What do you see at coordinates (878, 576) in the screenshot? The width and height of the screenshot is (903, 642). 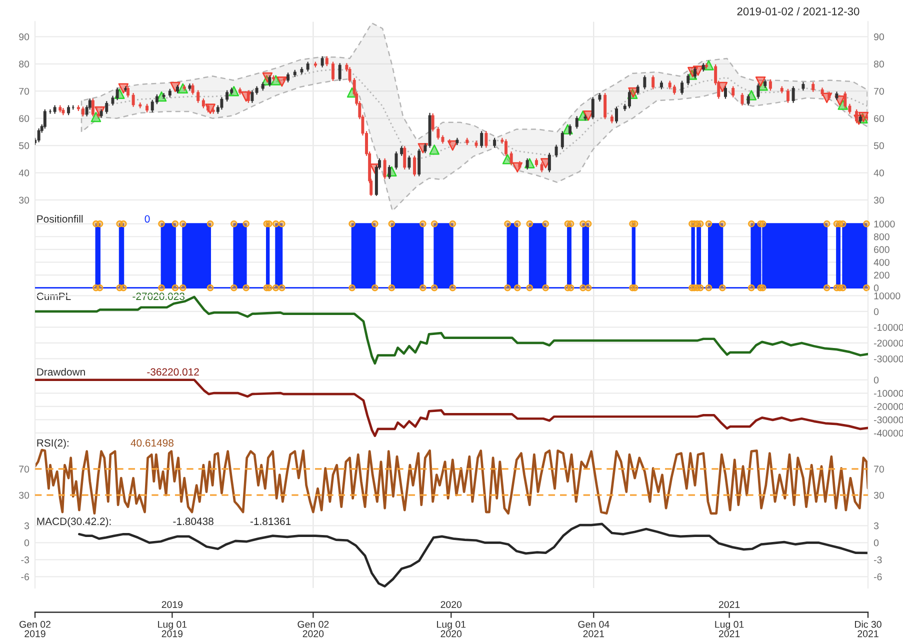 I see `y2-tick-label: -6` at bounding box center [878, 576].